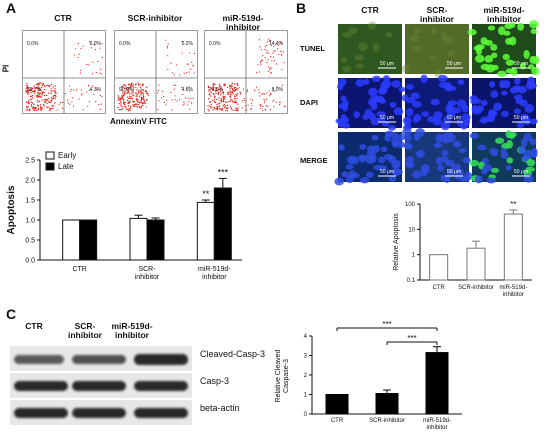 This screenshot has height=434, width=550. What do you see at coordinates (387, 404) in the screenshot?
I see `bar` at bounding box center [387, 404].